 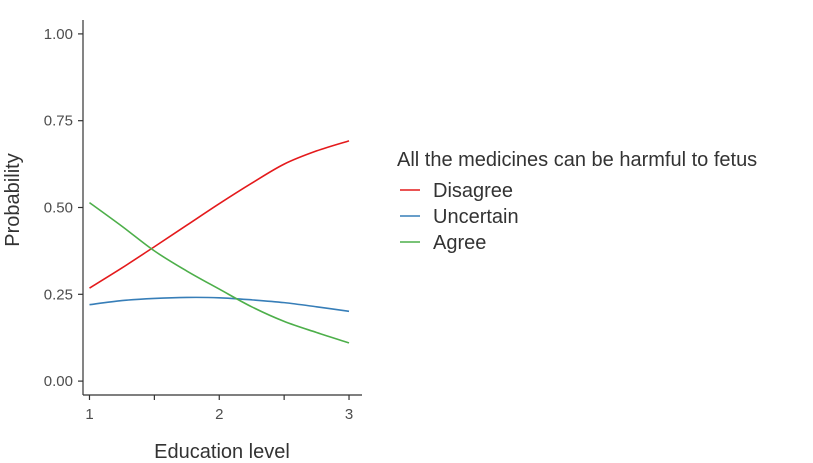 What do you see at coordinates (58, 381) in the screenshot?
I see `y-tick-label: 0.00` at bounding box center [58, 381].